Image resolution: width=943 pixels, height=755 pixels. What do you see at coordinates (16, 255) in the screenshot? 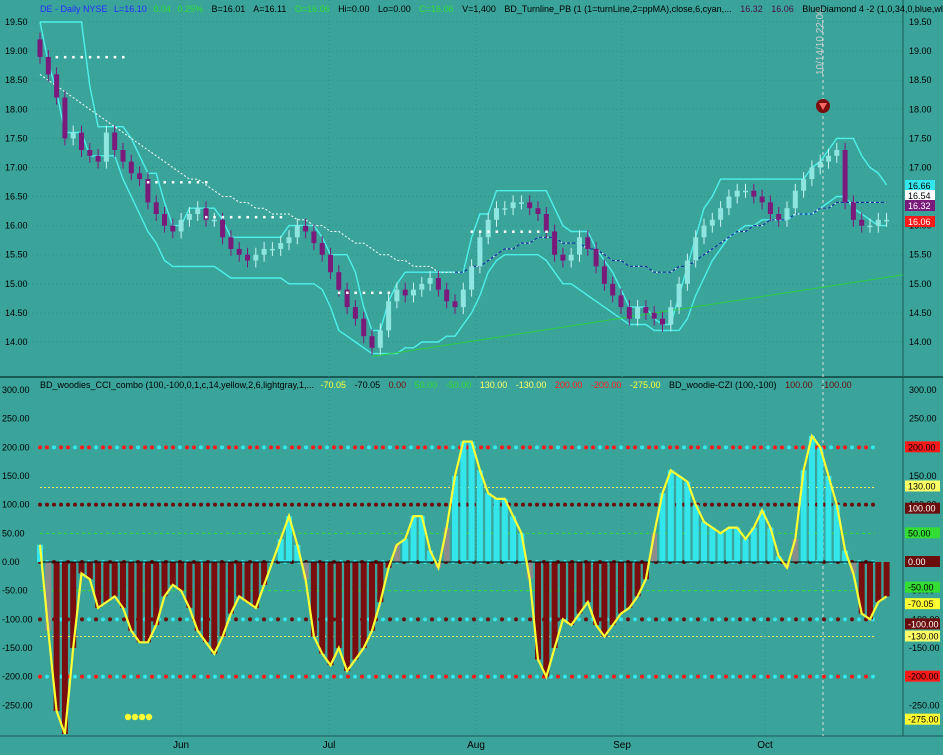
I see `price-tick-label-left: 15.50` at bounding box center [16, 255].